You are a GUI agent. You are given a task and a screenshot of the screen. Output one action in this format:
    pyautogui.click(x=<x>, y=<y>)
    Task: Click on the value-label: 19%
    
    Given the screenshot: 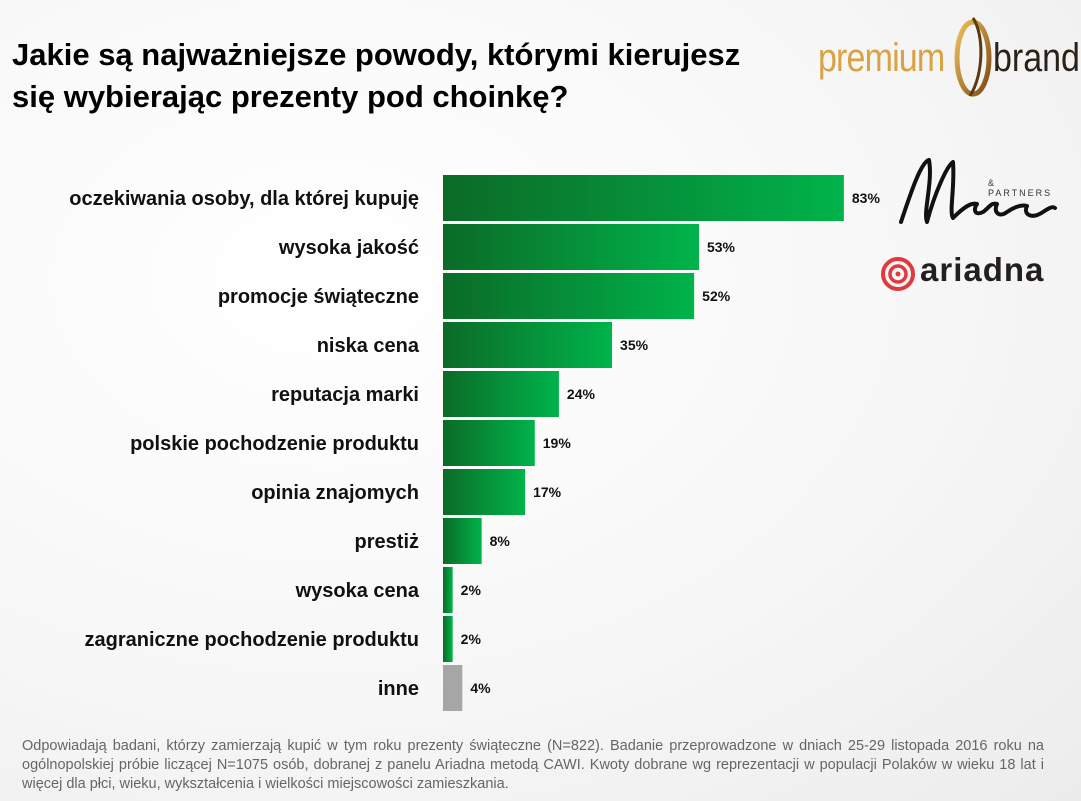 What is the action you would take?
    pyautogui.click(x=557, y=443)
    